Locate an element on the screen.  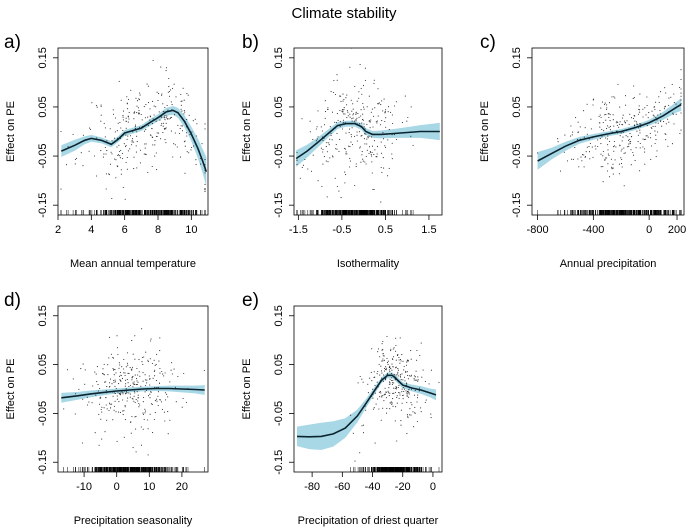
x-tick-label: 8 is located at coordinates (158, 230).